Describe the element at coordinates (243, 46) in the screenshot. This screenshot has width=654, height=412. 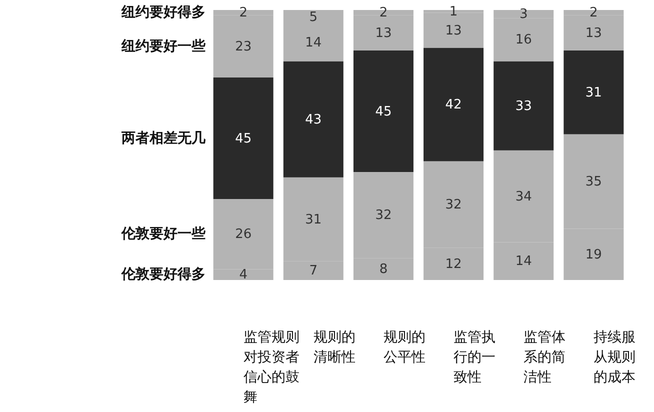
I see `data-label: 23` at that location.